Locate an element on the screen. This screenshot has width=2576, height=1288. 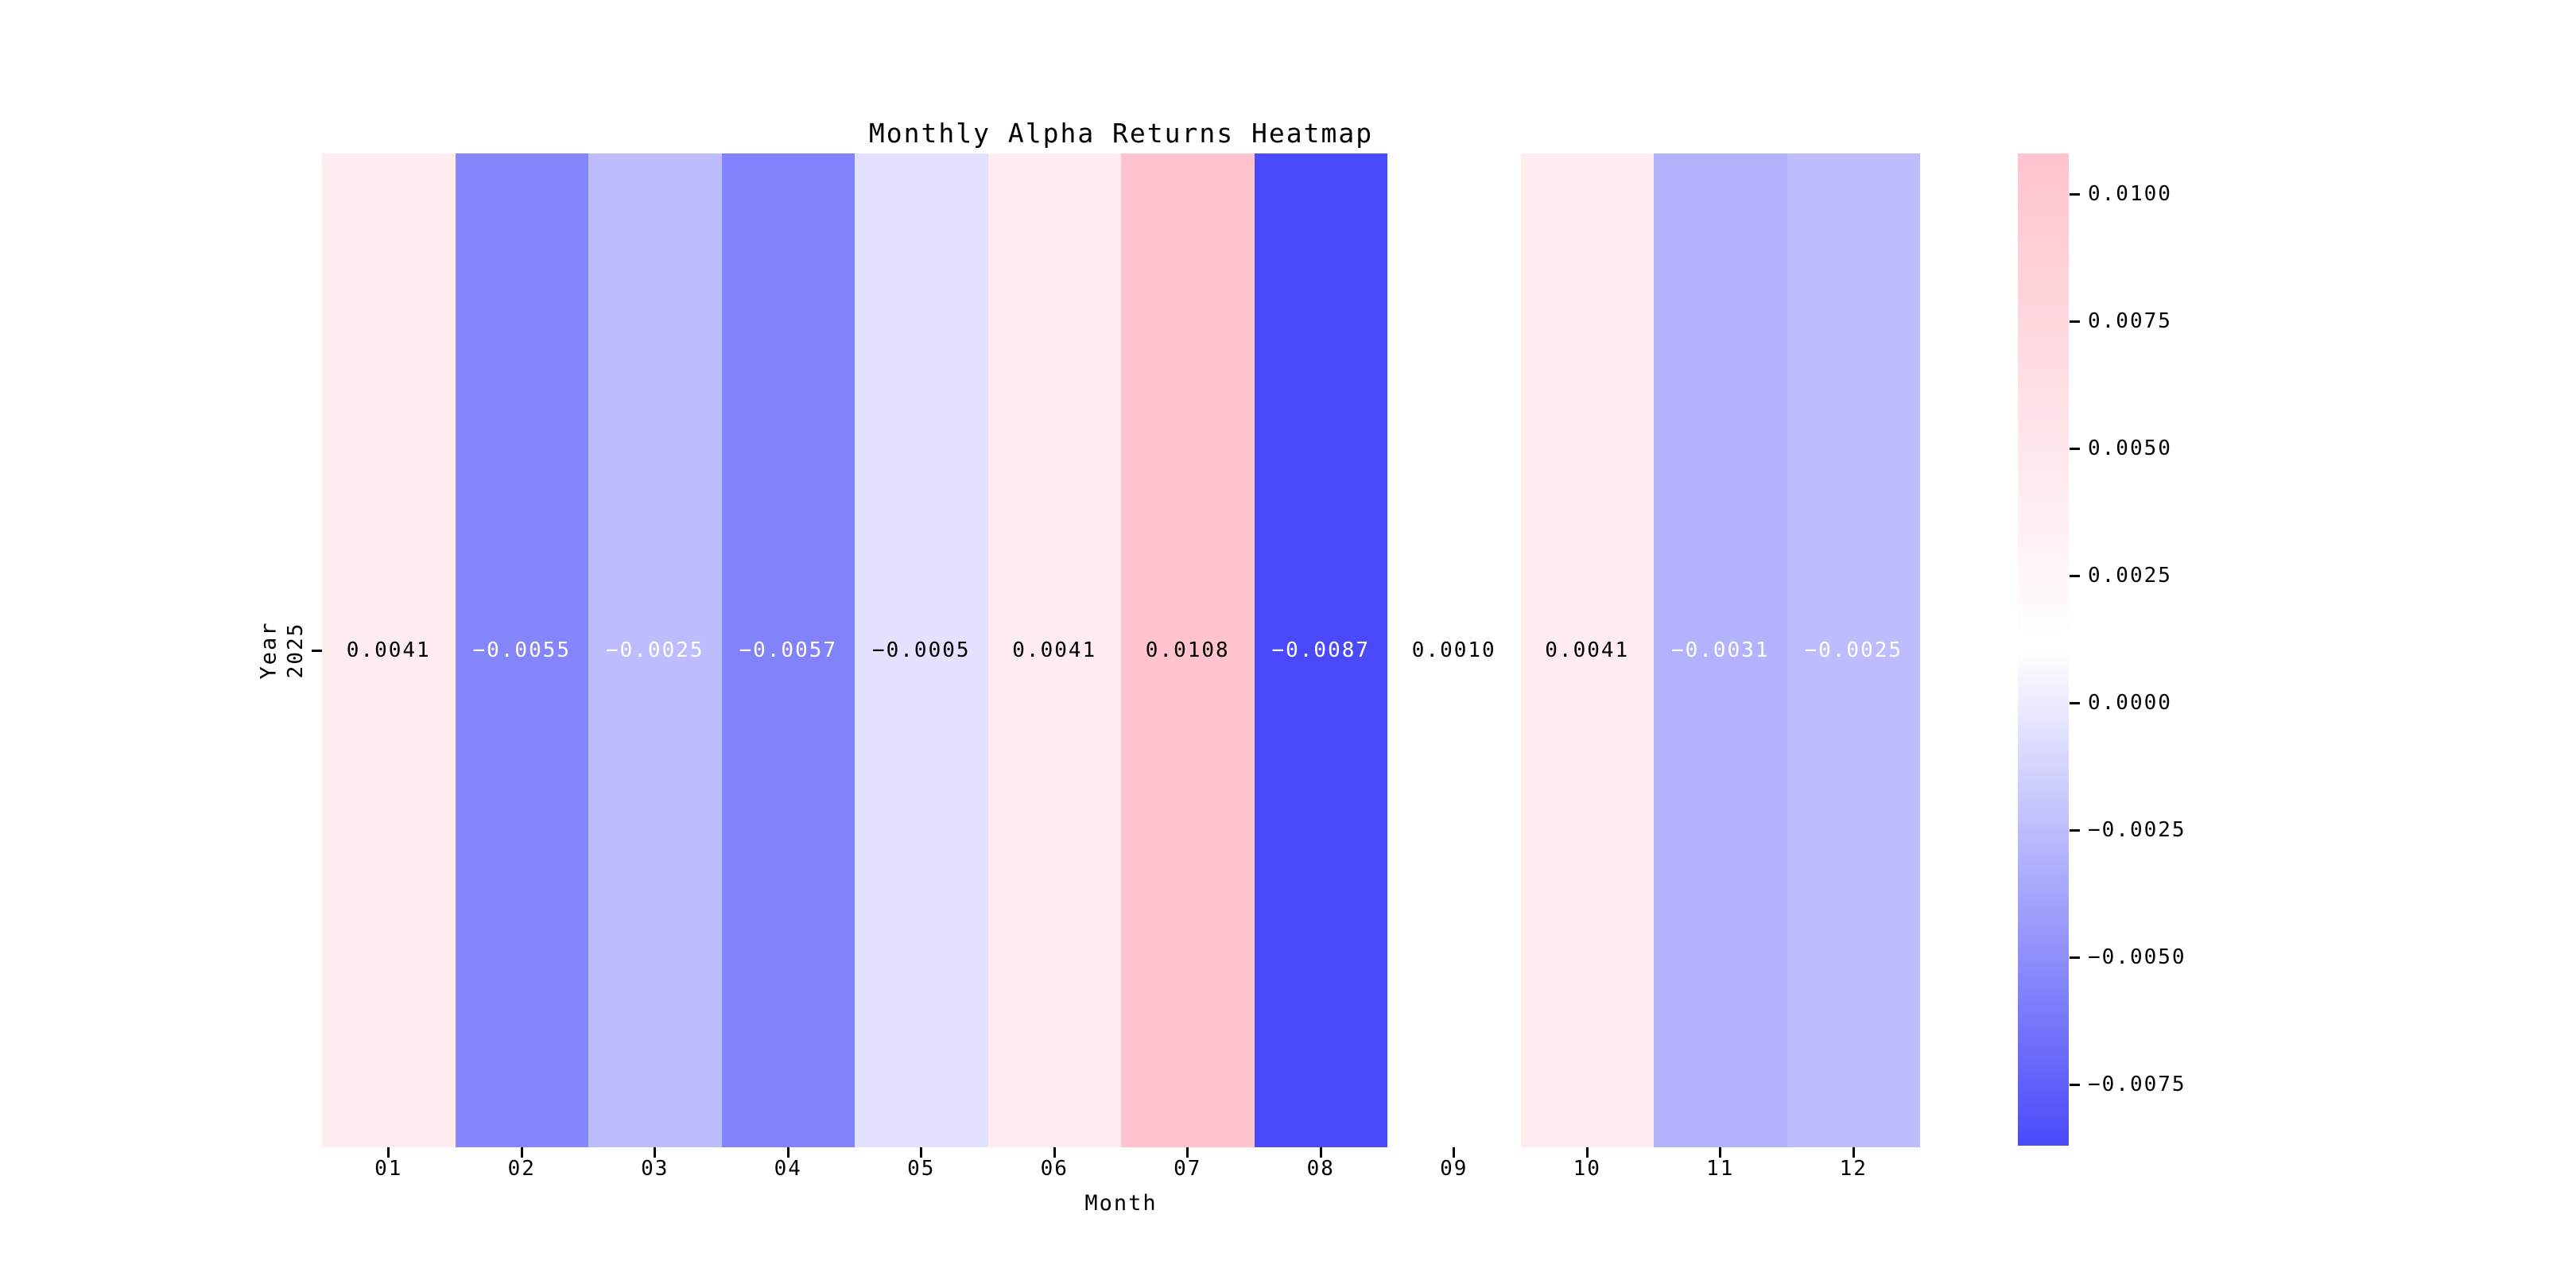
cell-value-label: −0.0031 is located at coordinates (1720, 650).